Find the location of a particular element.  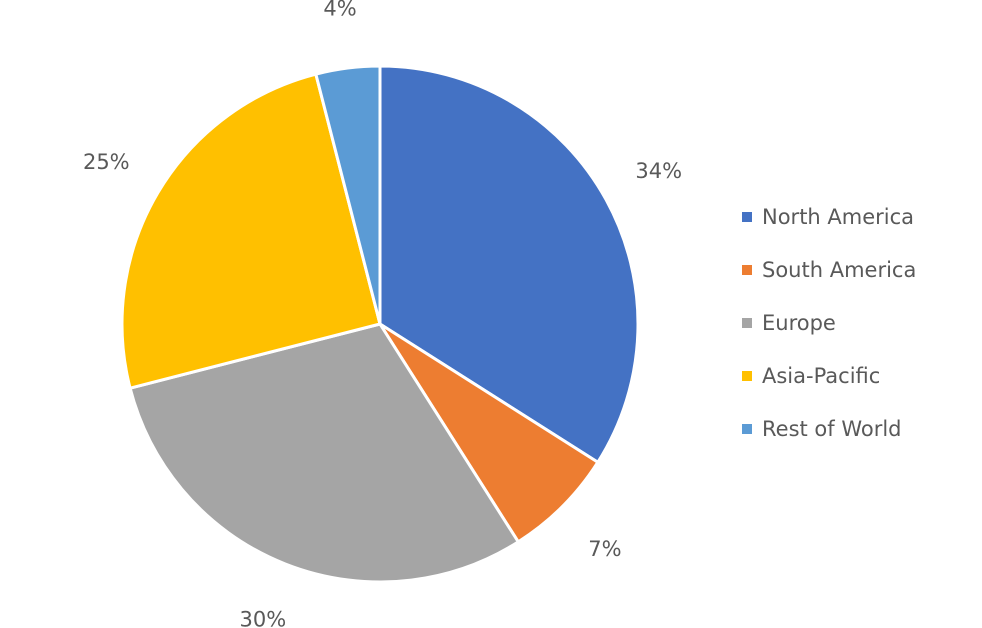

data-label-asia-pacific: 25% is located at coordinates (106, 162).